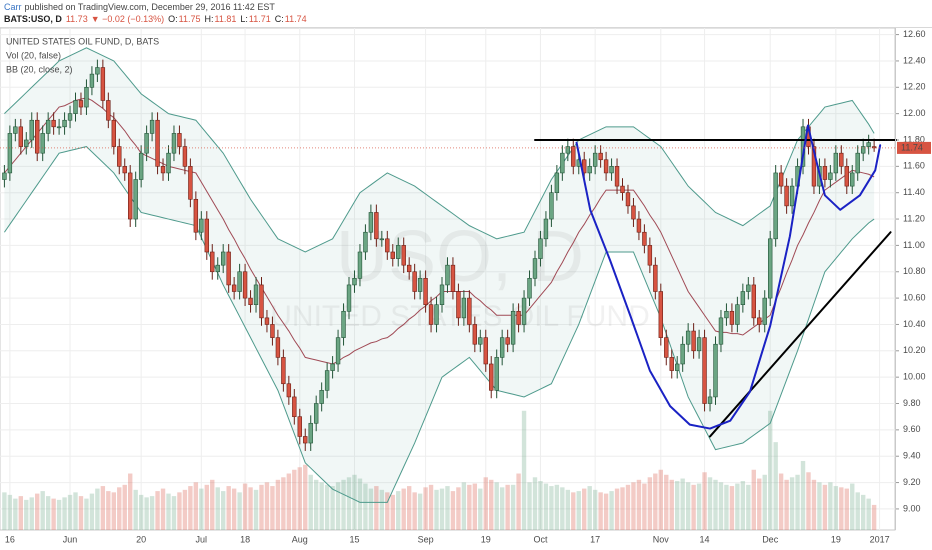  Describe the element at coordinates (245, 539) in the screenshot. I see `x-tick-label: 18` at that location.